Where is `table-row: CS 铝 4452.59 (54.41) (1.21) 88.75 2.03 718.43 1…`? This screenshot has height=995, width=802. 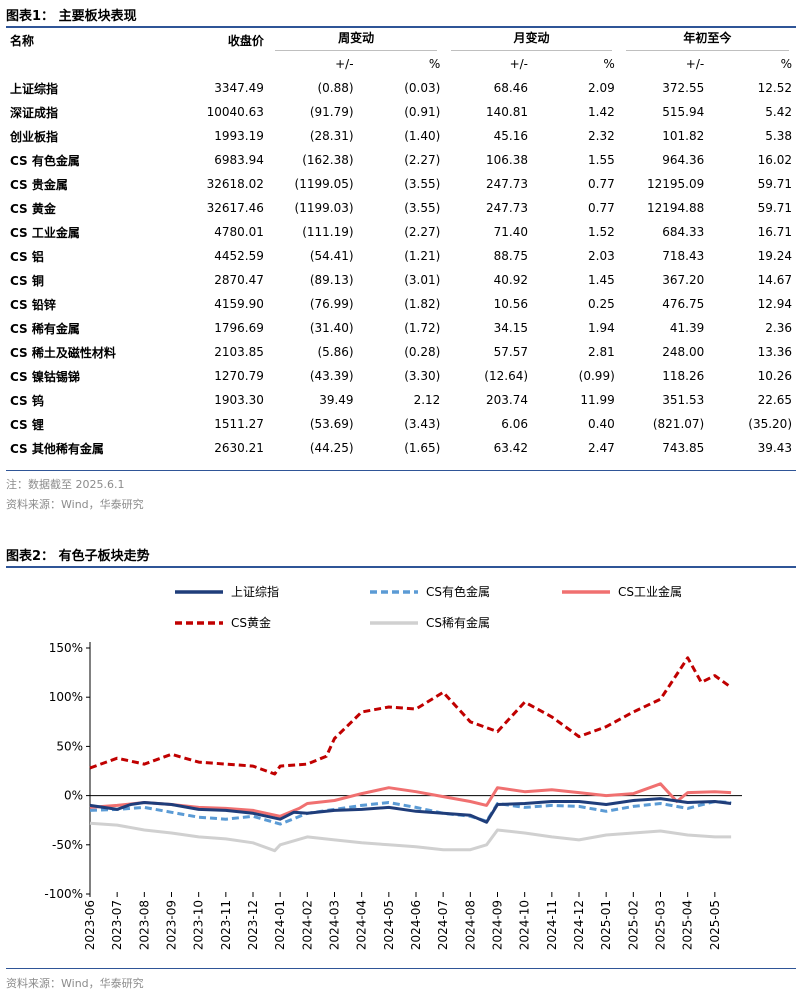 table-row: CS 铝 4452.59 (54.41) (1.21) 88.75 2.03 718.43 1… is located at coordinates (401, 256).